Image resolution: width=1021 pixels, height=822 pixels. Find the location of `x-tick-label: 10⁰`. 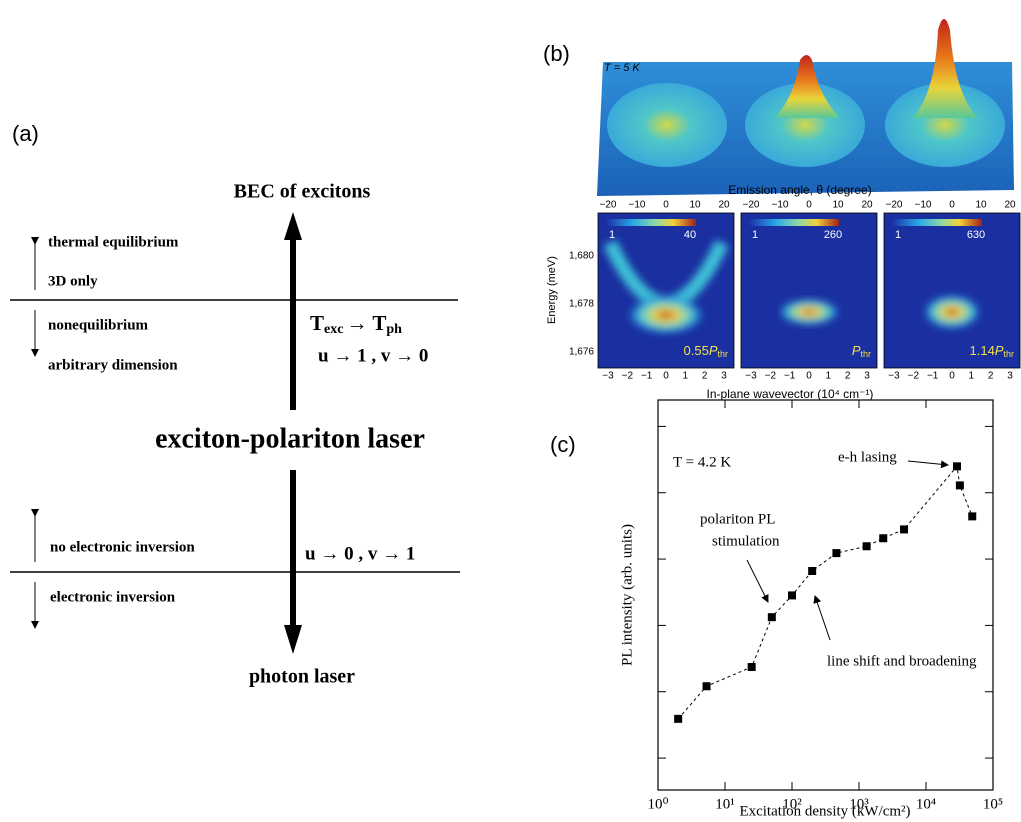

x-tick-label: 10⁰ is located at coordinates (657, 804).